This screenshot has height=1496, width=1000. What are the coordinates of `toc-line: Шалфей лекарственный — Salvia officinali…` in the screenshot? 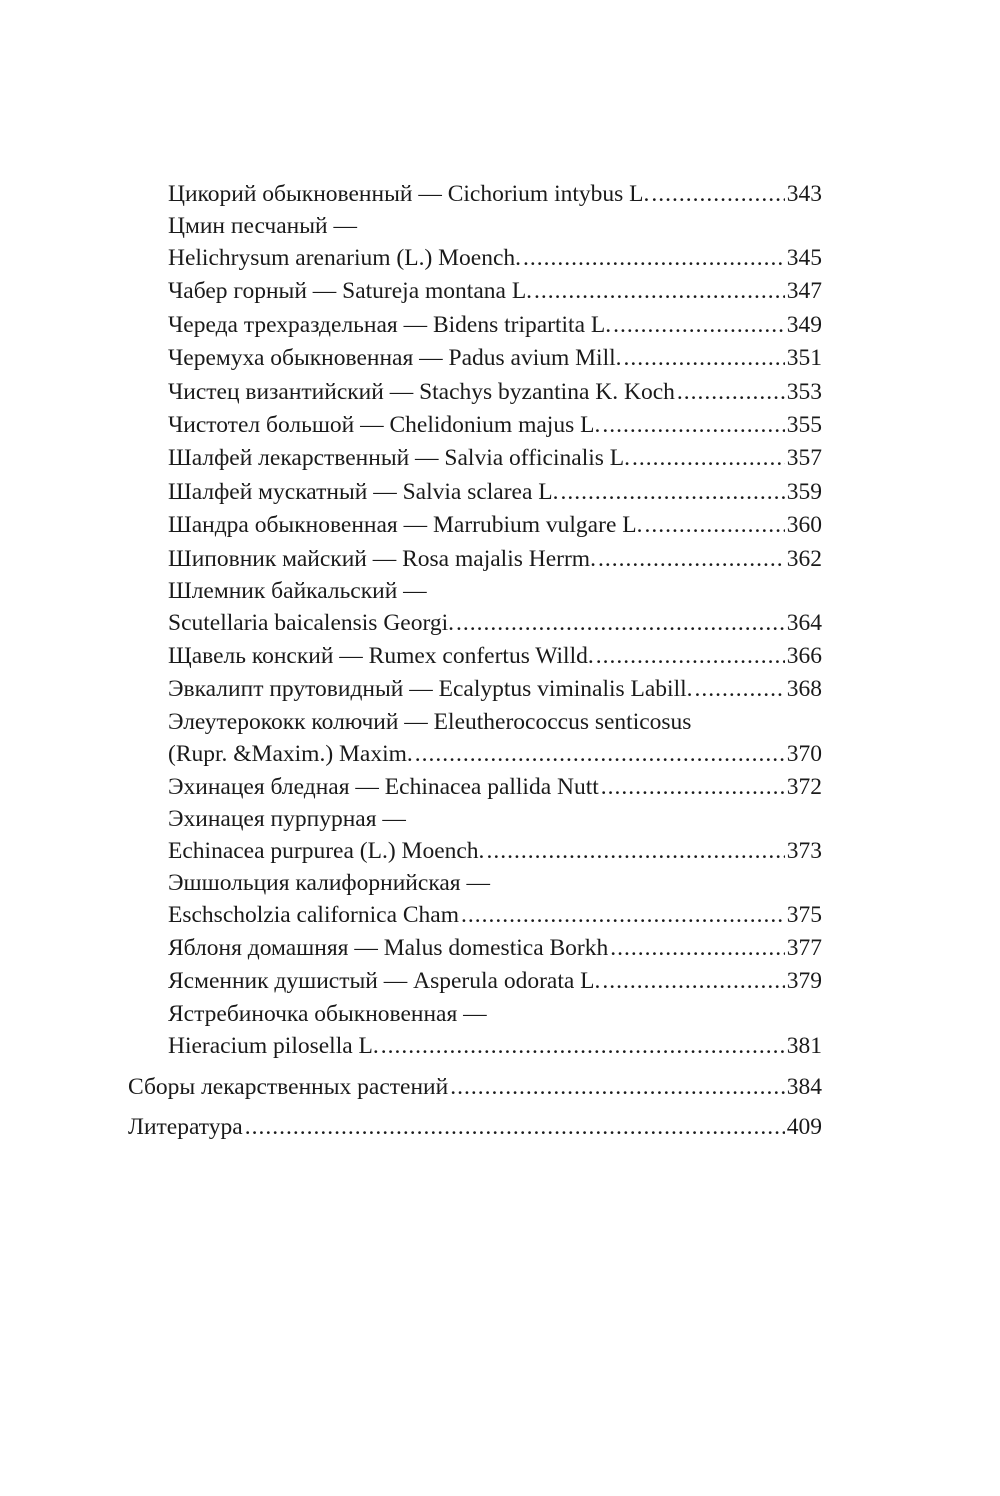 It's located at (495, 458).